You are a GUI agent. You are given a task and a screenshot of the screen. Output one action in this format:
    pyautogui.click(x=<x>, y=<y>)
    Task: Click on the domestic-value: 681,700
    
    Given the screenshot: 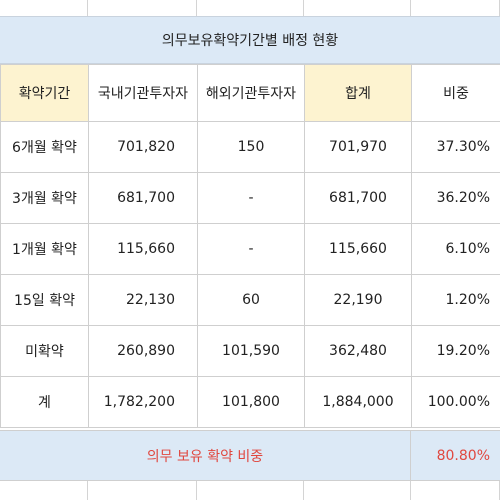 What is the action you would take?
    pyautogui.click(x=143, y=198)
    